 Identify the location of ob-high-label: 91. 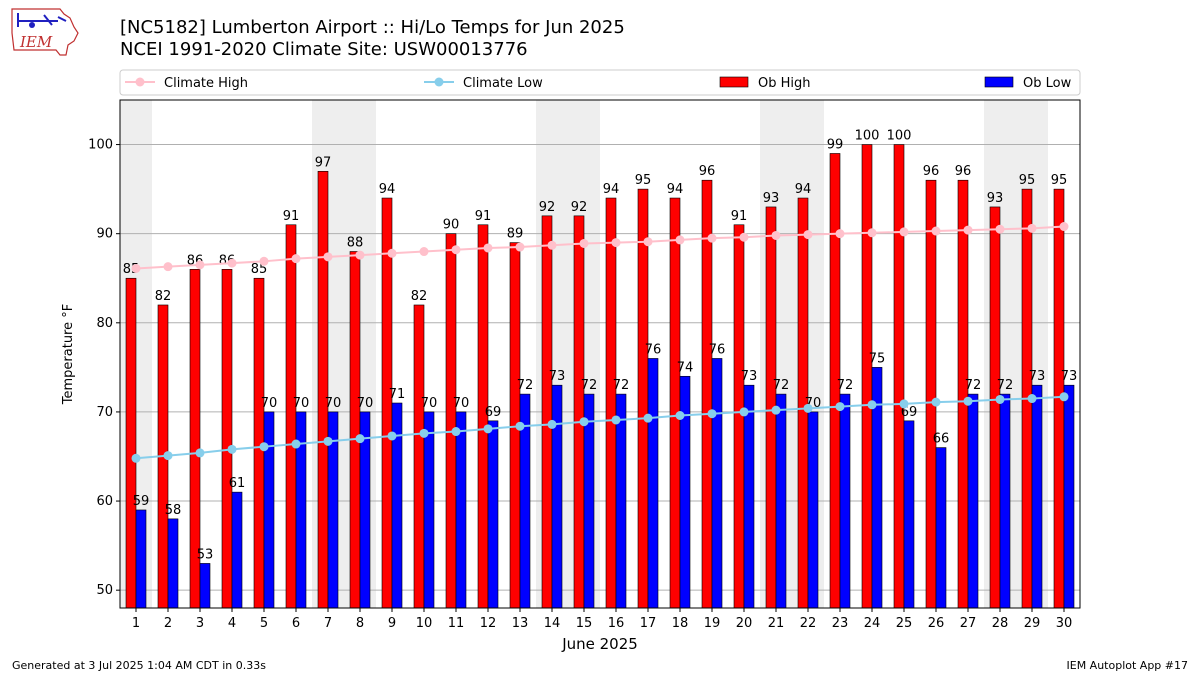
(483, 216).